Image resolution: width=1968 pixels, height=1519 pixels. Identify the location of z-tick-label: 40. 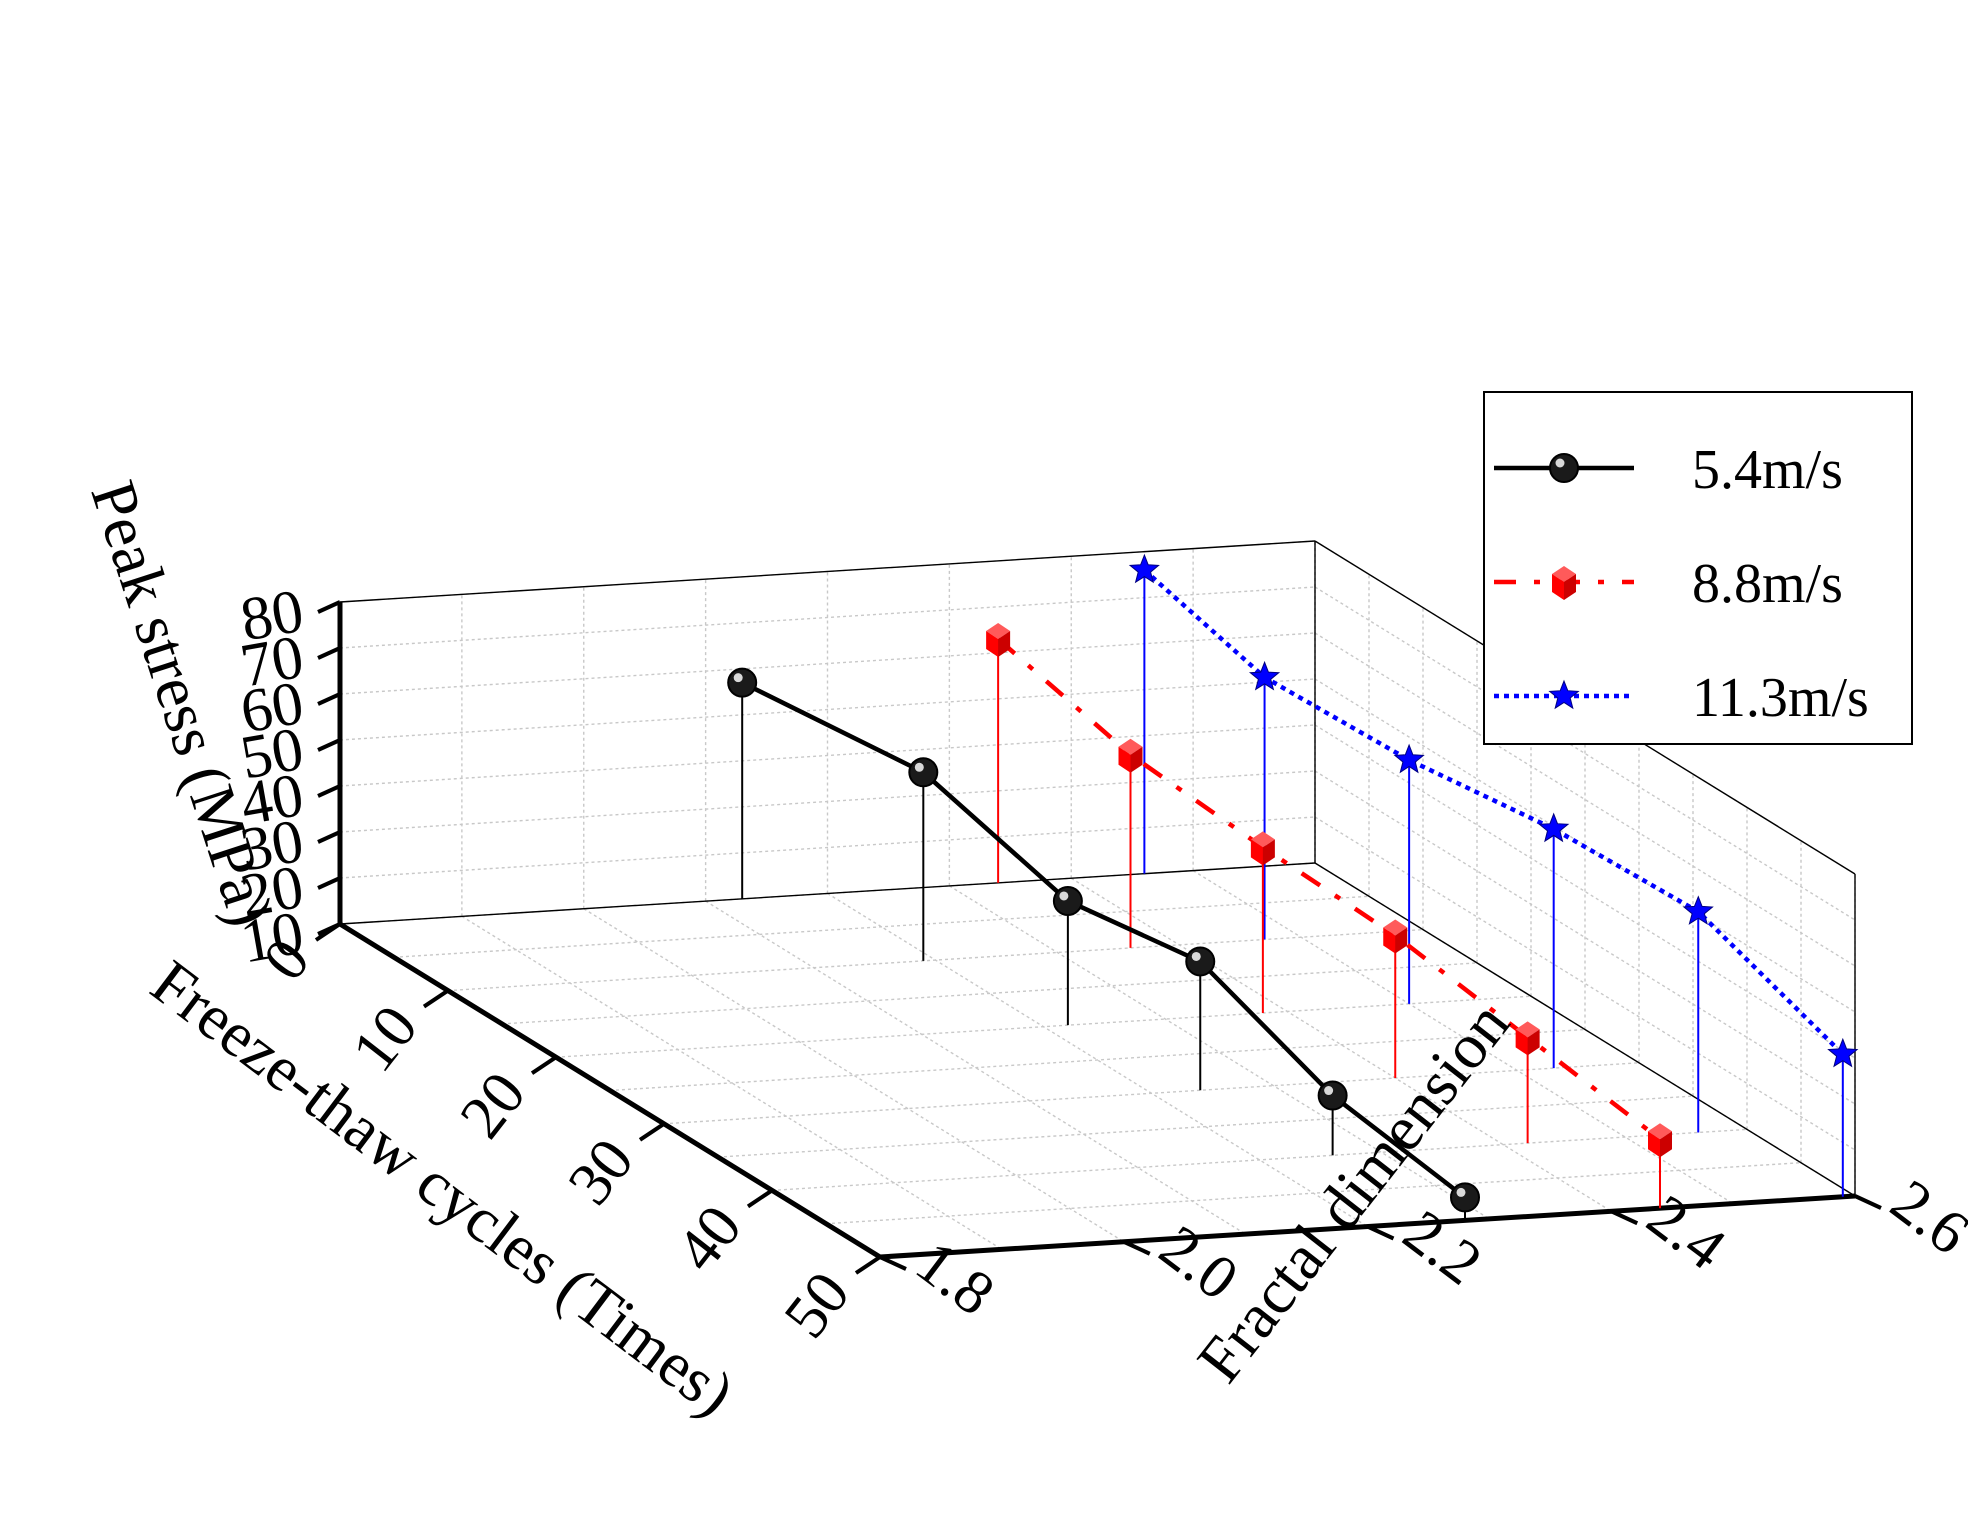
(272, 800).